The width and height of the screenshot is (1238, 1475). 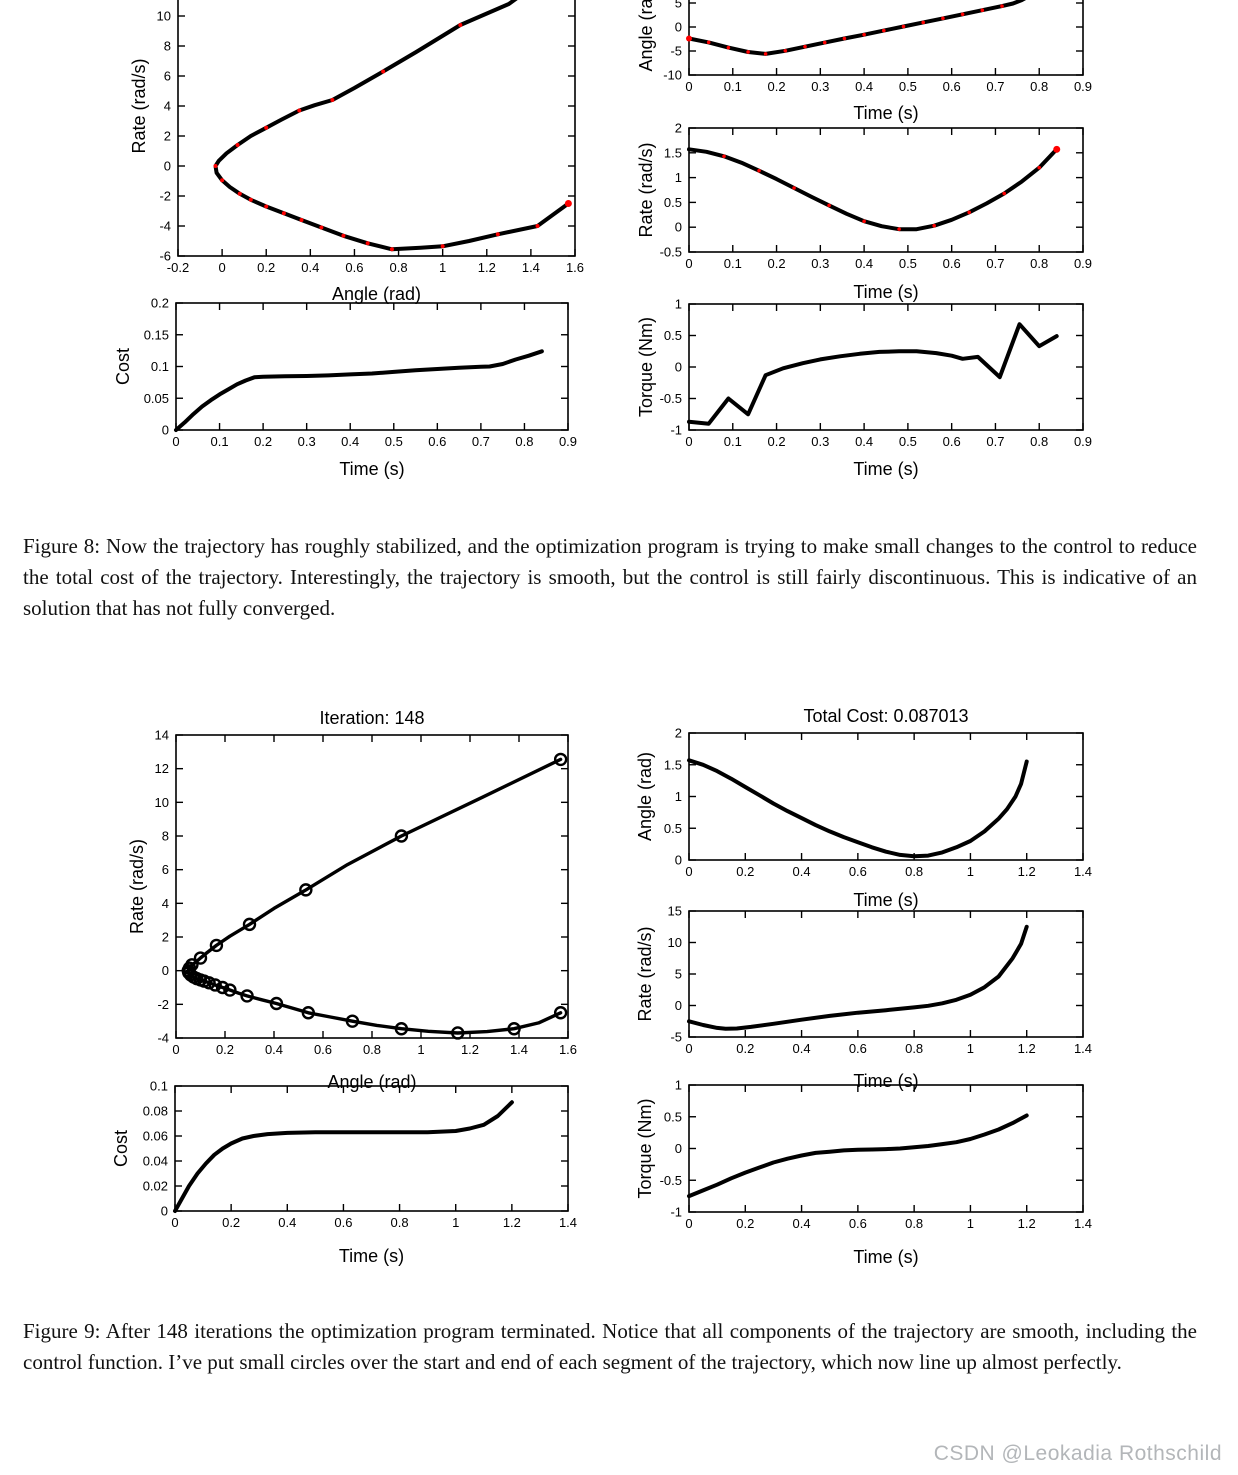 What do you see at coordinates (777, 441) in the screenshot?
I see `fig8-torque-xtick-label: 0.2` at bounding box center [777, 441].